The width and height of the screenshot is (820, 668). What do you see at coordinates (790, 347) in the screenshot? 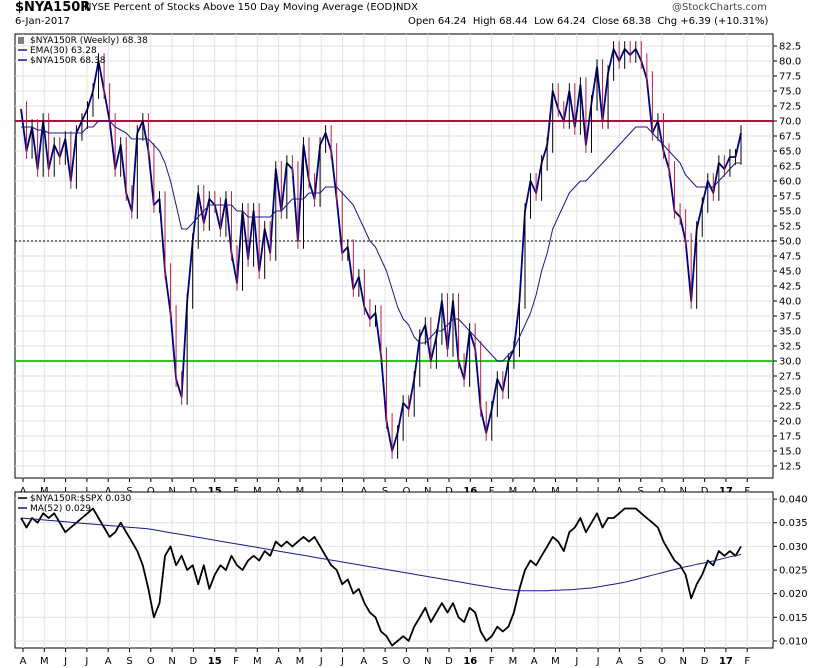
I see `y-tick-label: 32.5` at bounding box center [790, 347].